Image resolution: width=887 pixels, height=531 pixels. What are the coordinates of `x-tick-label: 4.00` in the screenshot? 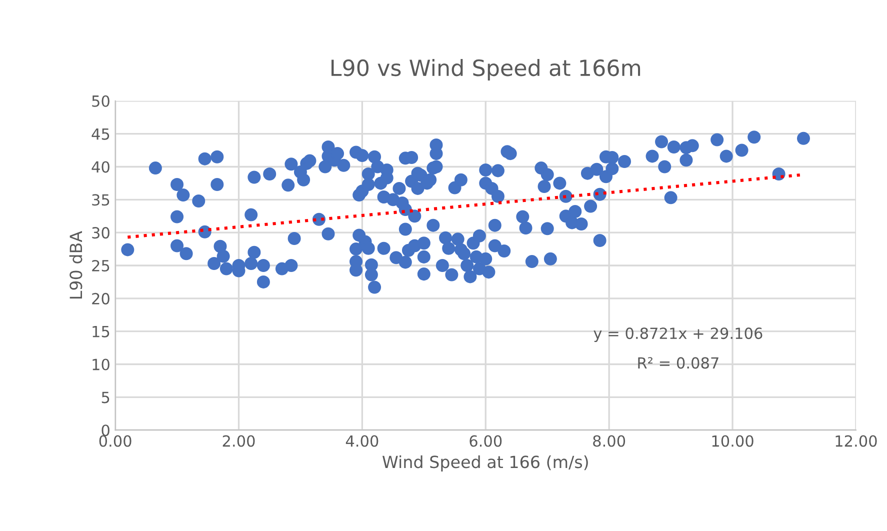 It's located at (362, 441).